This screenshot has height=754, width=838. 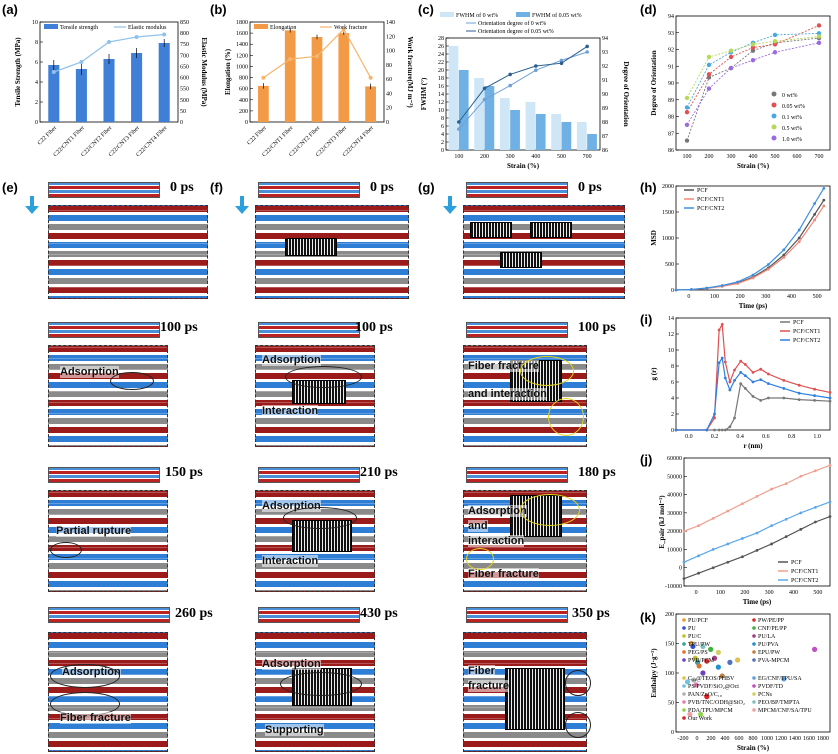 I want to click on k-xtick-label: 1000, so click(x=767, y=739).